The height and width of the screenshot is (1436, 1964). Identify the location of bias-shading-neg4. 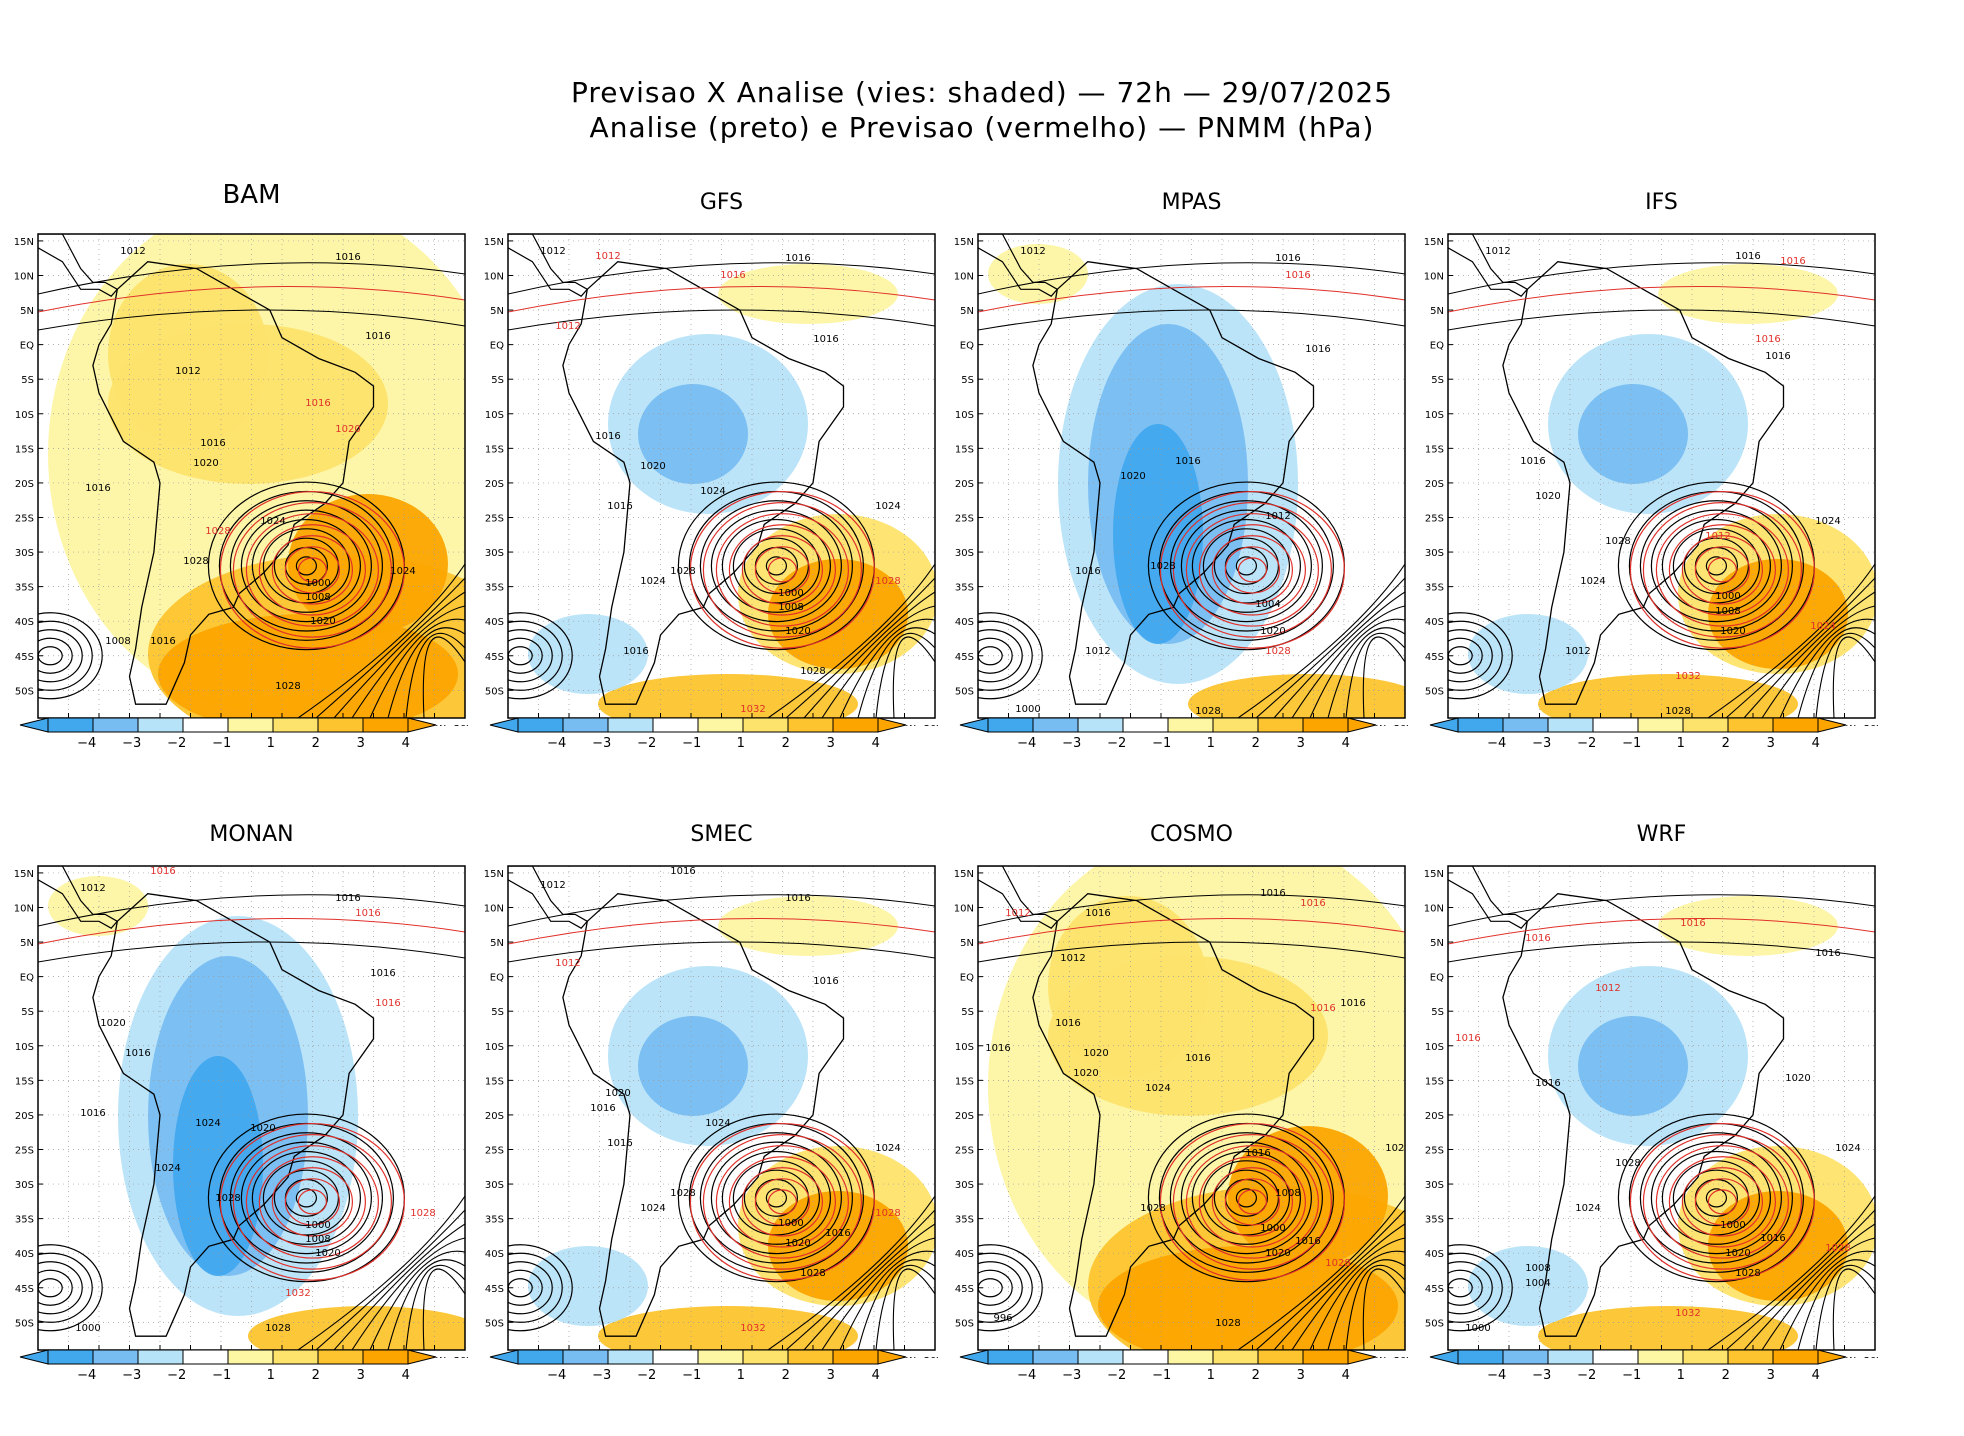
(1158, 534).